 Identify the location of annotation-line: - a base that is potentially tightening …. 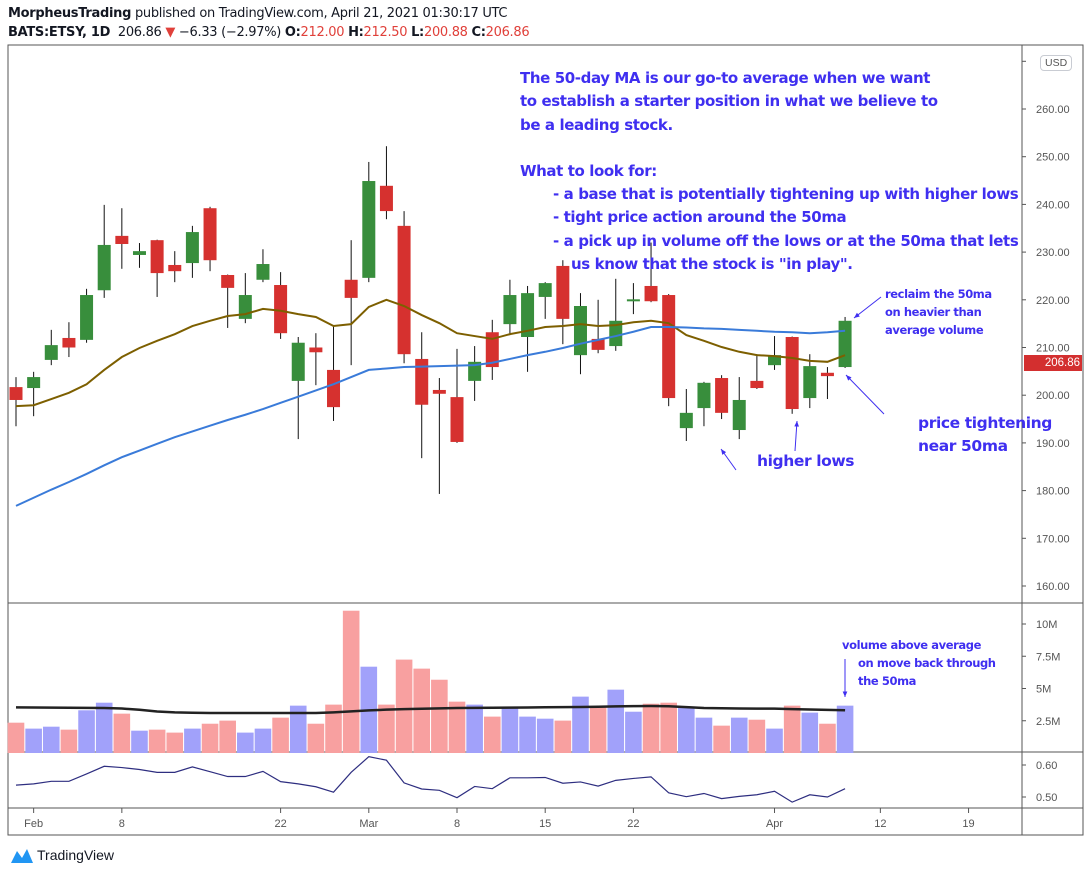
(786, 194).